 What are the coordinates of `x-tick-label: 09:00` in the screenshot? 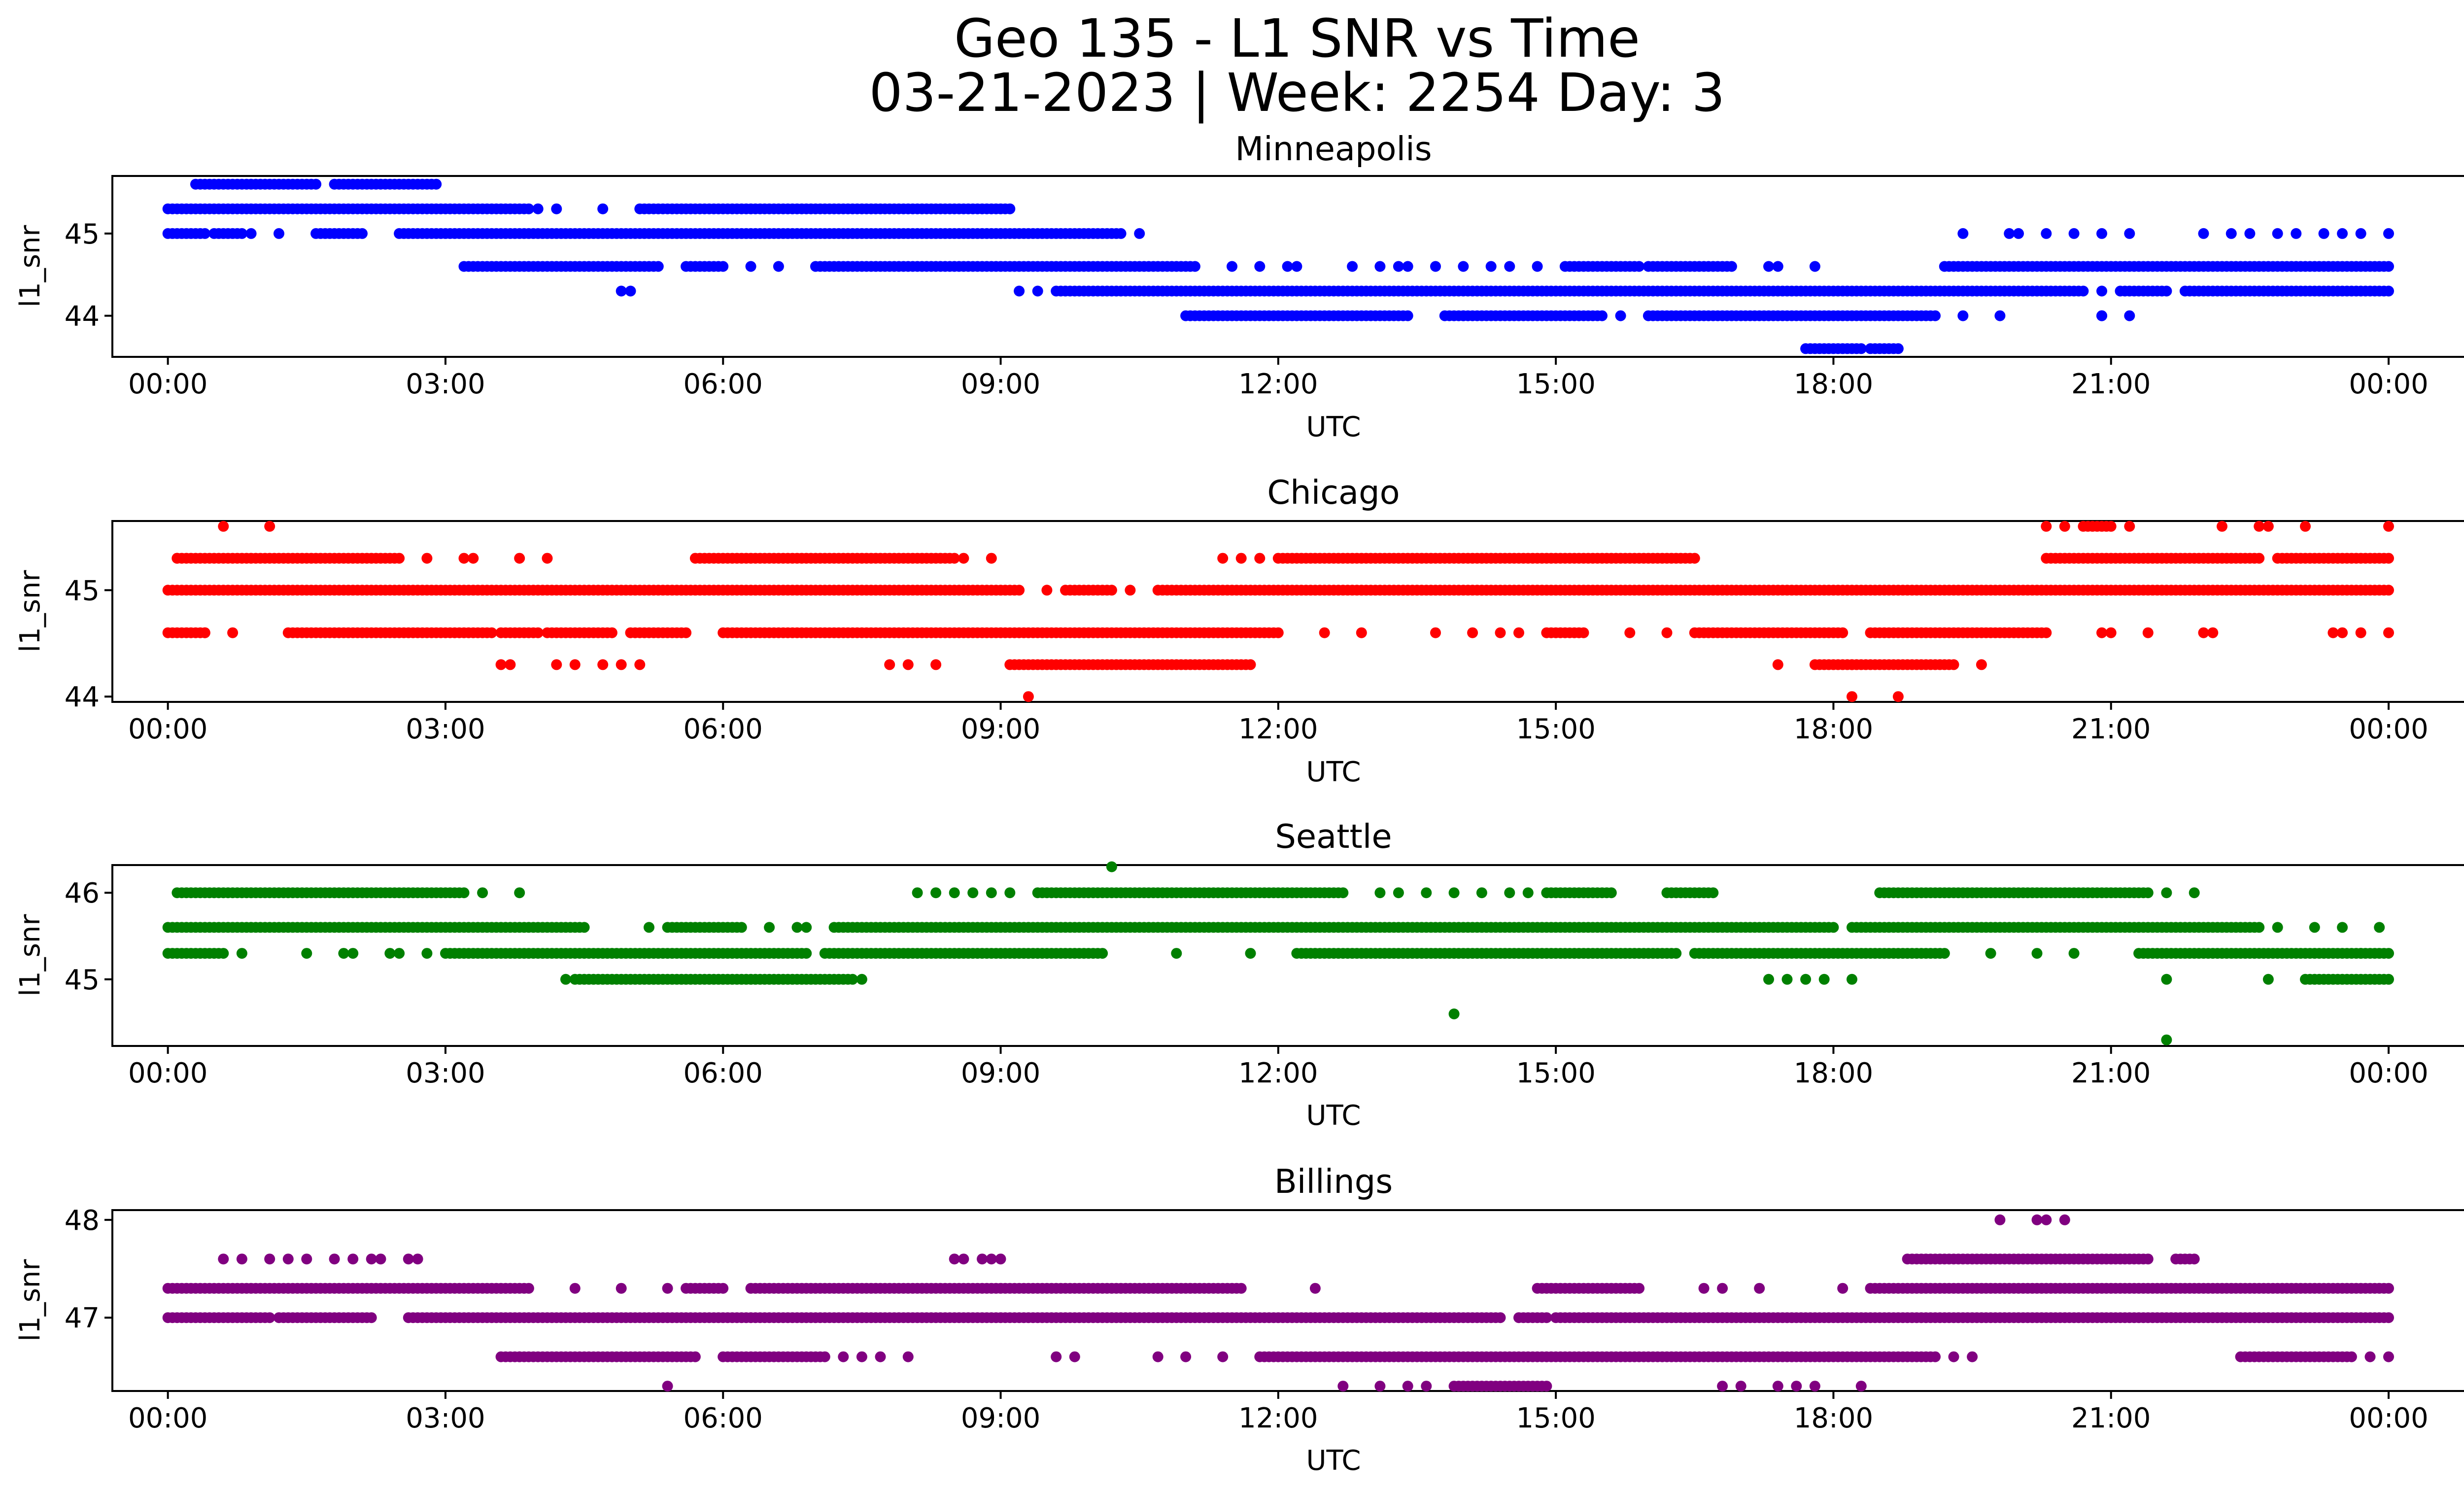 It's located at (1000, 1073).